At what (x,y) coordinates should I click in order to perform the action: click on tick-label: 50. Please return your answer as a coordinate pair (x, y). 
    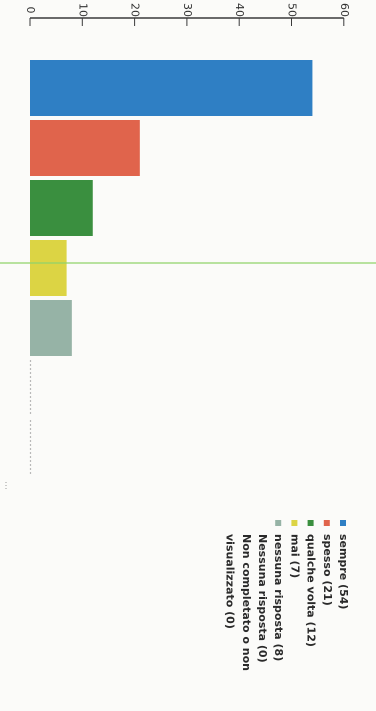
    Looking at the image, I should click on (292, 10).